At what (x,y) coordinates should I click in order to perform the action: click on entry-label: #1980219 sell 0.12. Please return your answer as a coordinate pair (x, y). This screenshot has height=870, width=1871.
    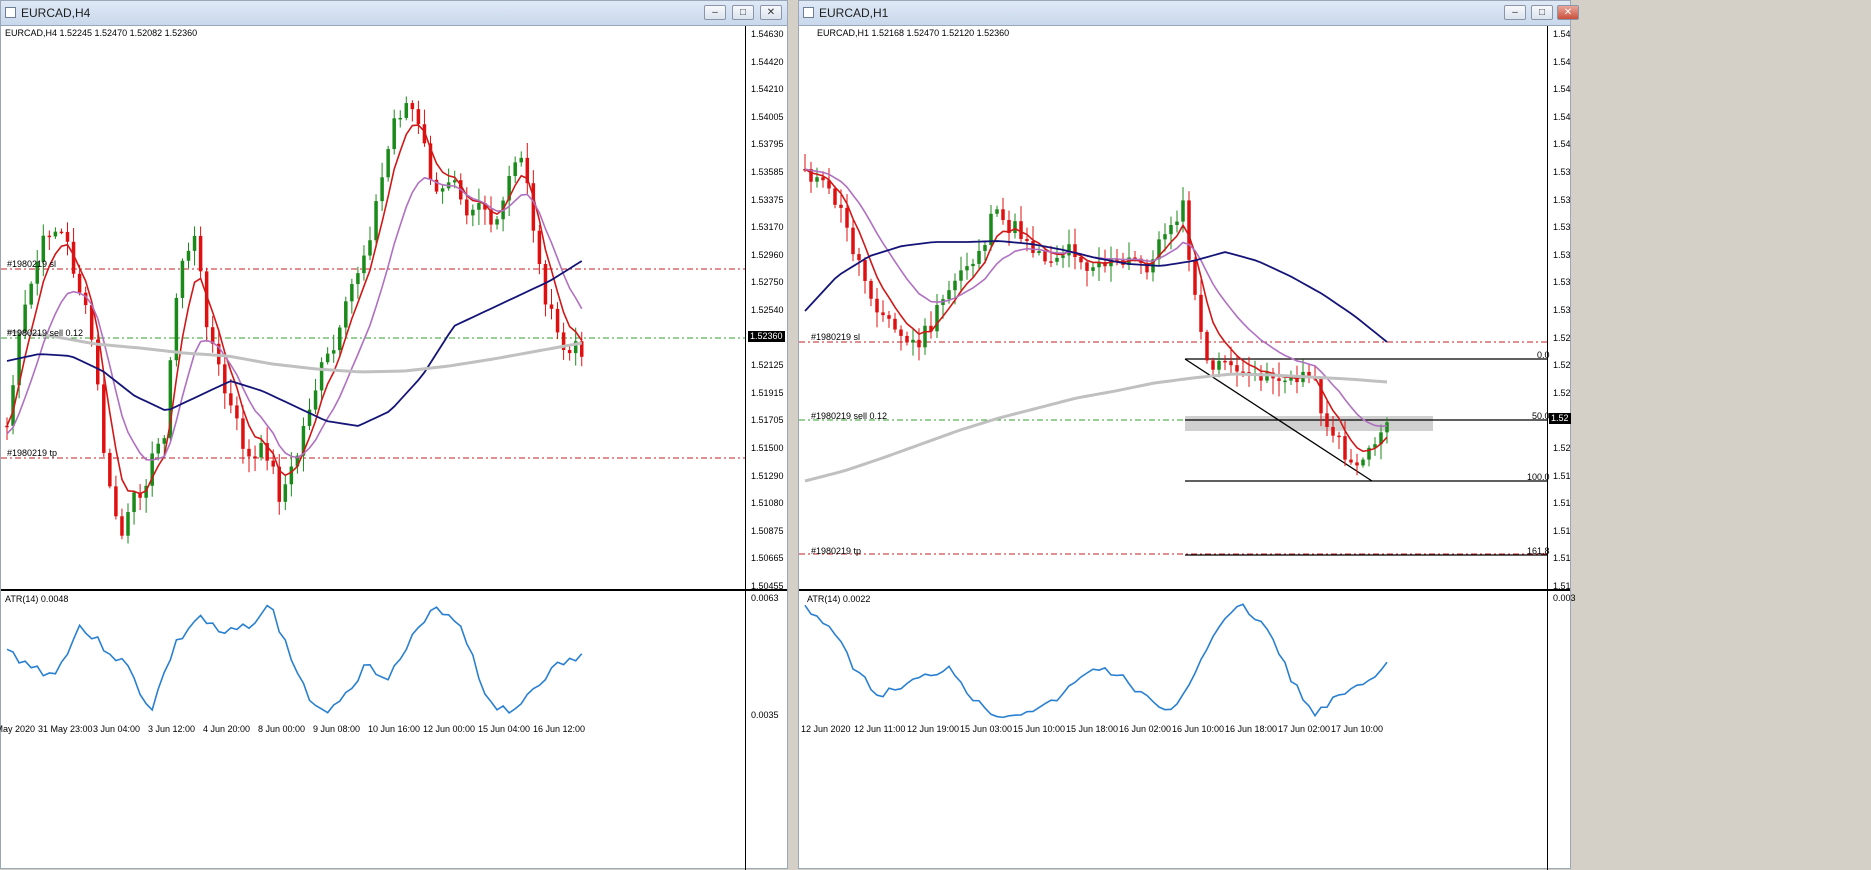
    Looking at the image, I should click on (849, 416).